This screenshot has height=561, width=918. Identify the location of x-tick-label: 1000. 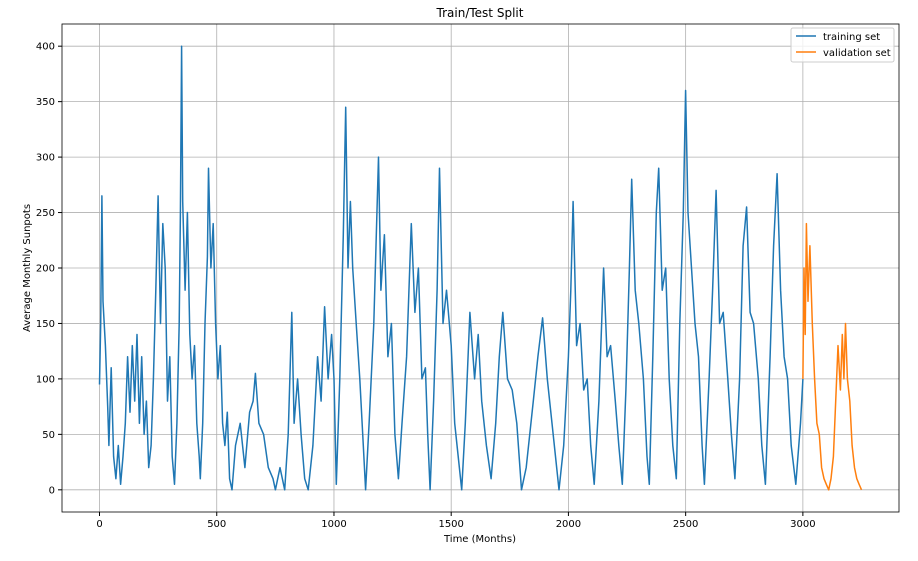
(333, 524).